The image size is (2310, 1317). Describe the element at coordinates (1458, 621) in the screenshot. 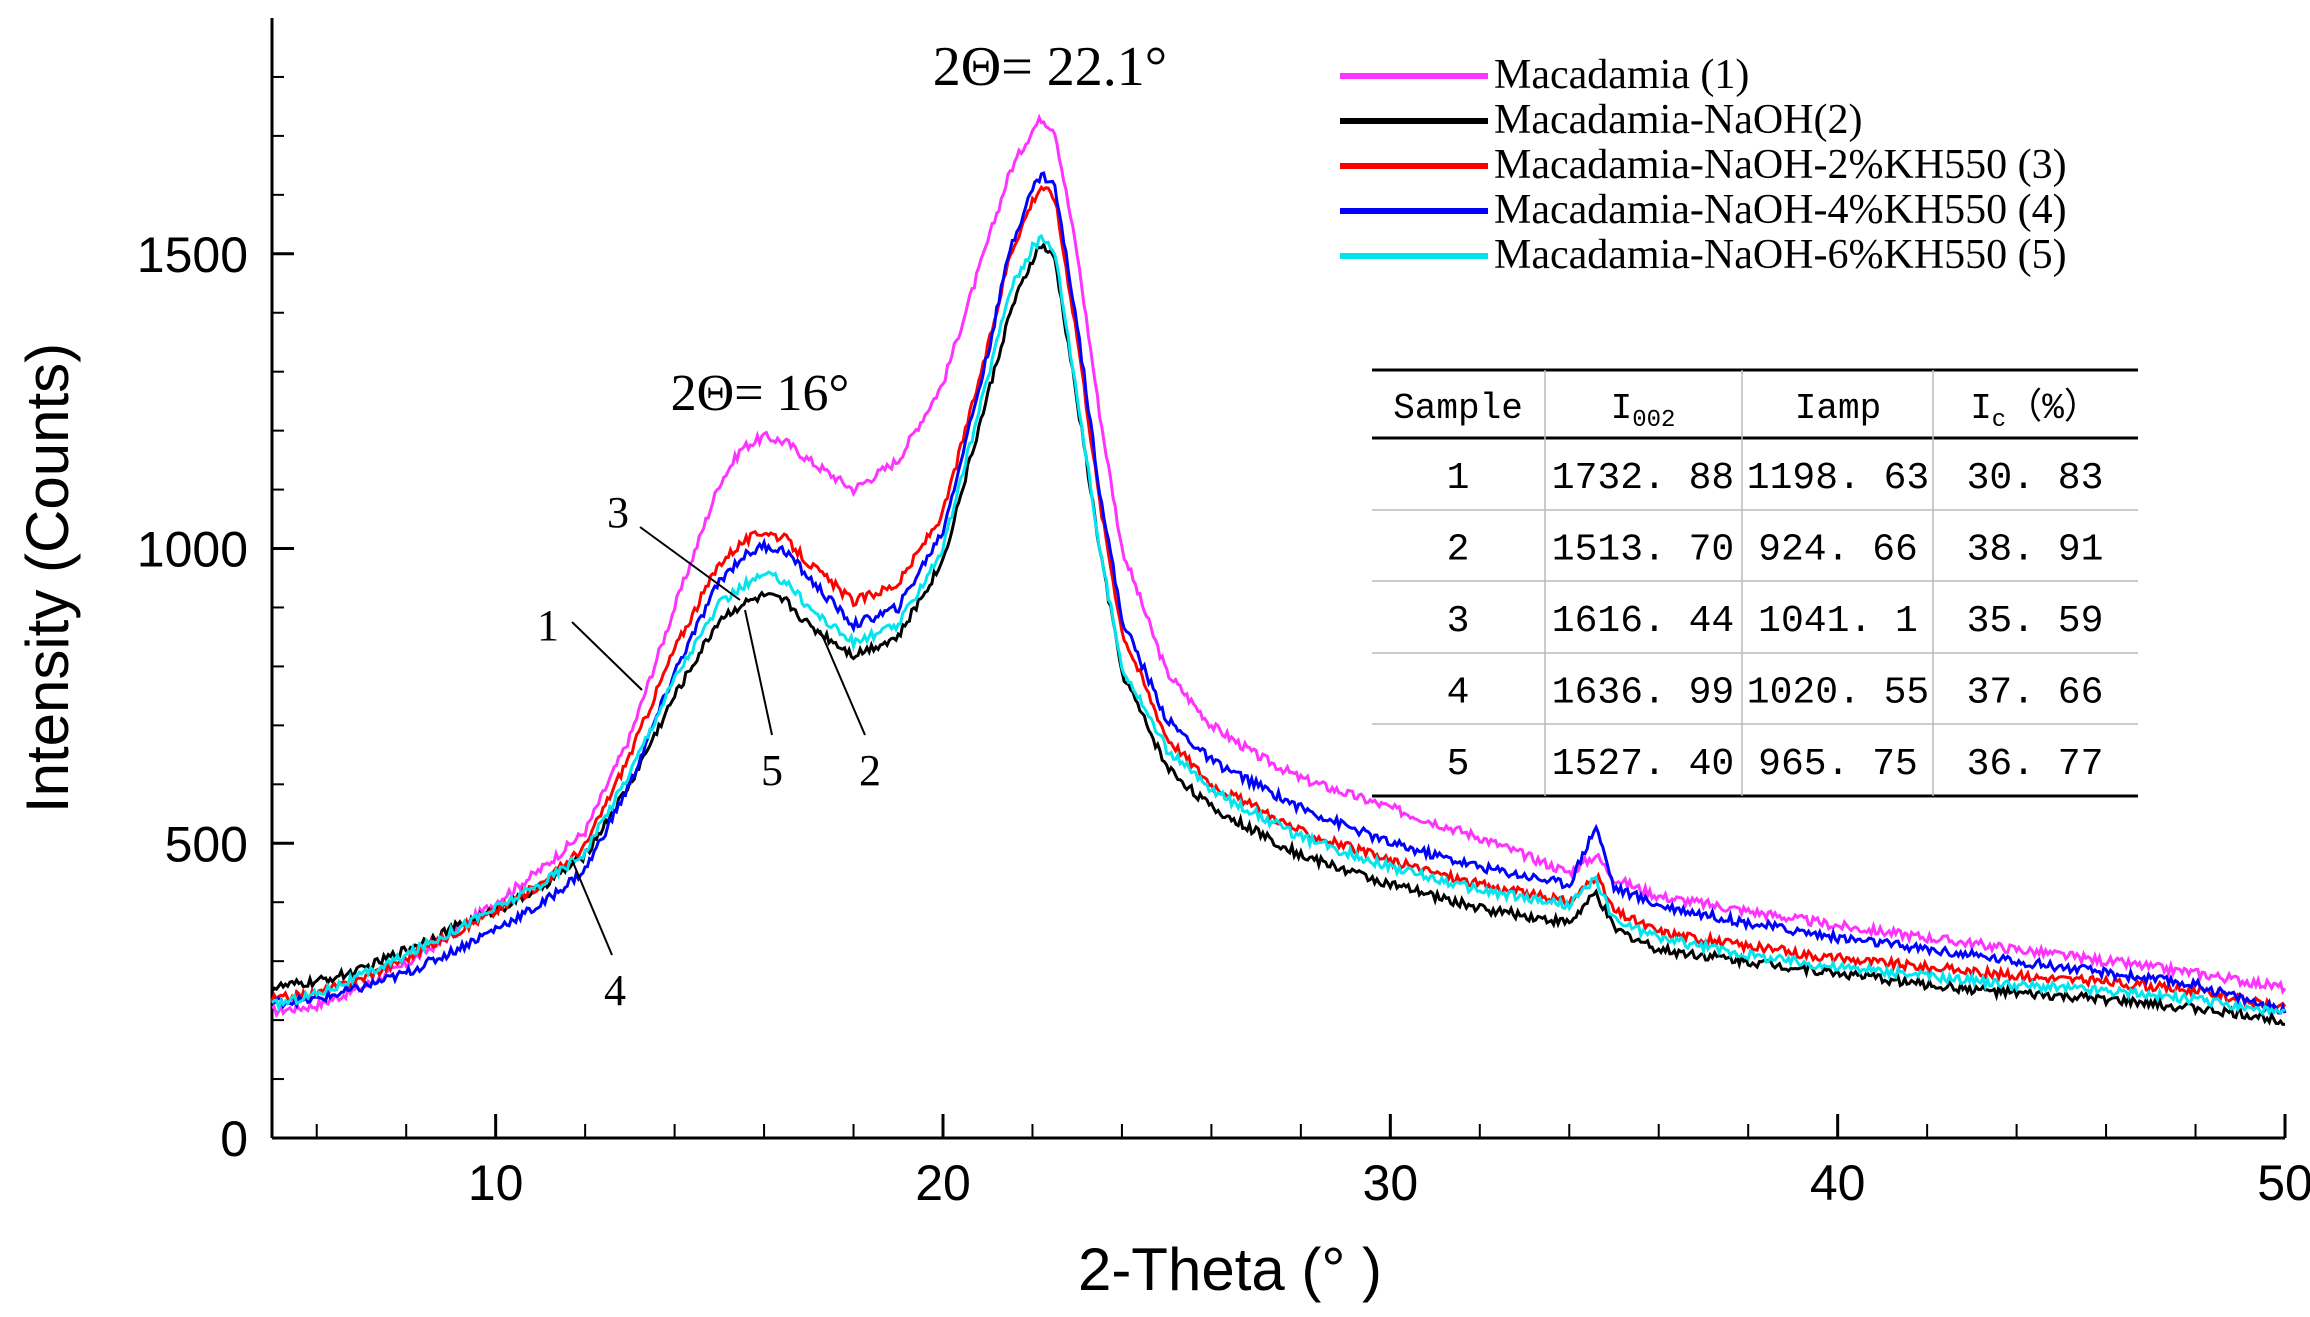

I see `table-cell: 3` at that location.